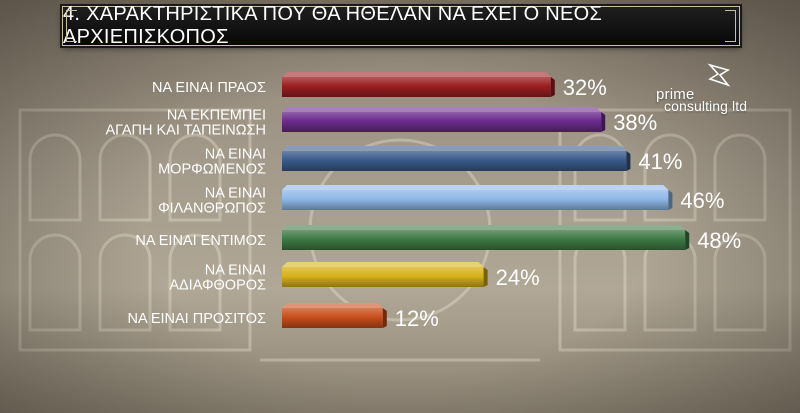 The height and width of the screenshot is (413, 800). What do you see at coordinates (721, 89) in the screenshot?
I see `prime-consulting-logo: prime consulting ltd` at bounding box center [721, 89].